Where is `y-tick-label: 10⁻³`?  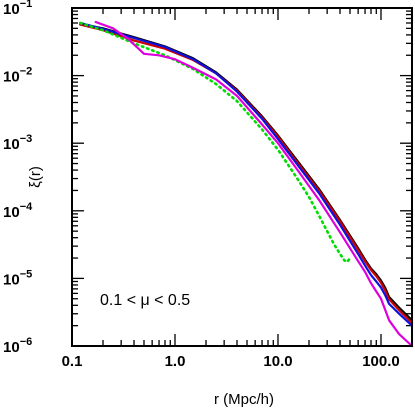
y-tick-label: 10⁻³ is located at coordinates (17, 143).